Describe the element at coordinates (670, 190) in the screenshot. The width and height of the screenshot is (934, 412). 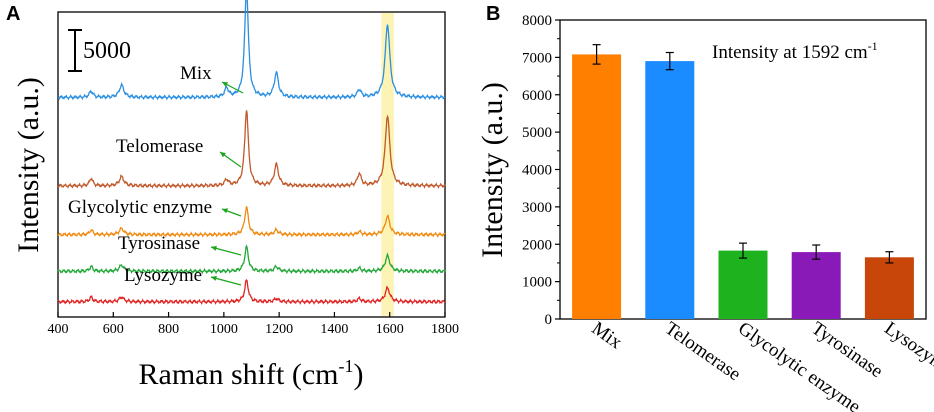
I see `bar-telomerase` at that location.